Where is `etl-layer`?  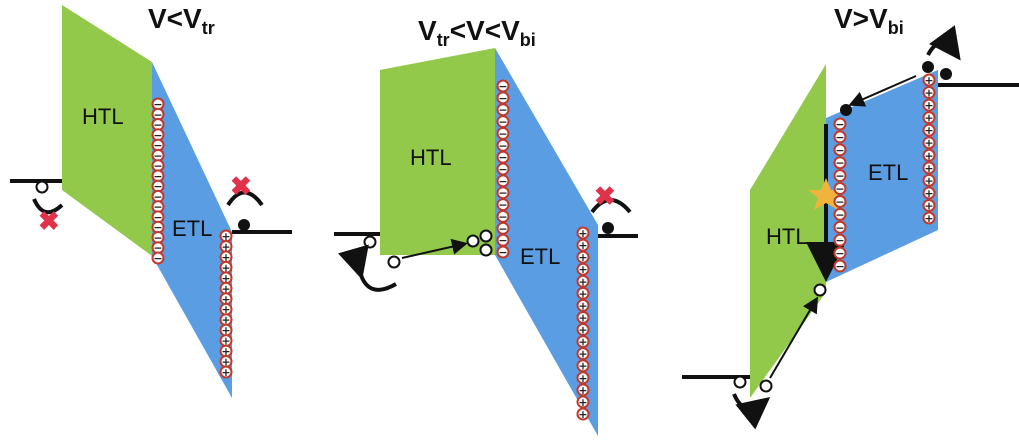 etl-layer is located at coordinates (192, 230).